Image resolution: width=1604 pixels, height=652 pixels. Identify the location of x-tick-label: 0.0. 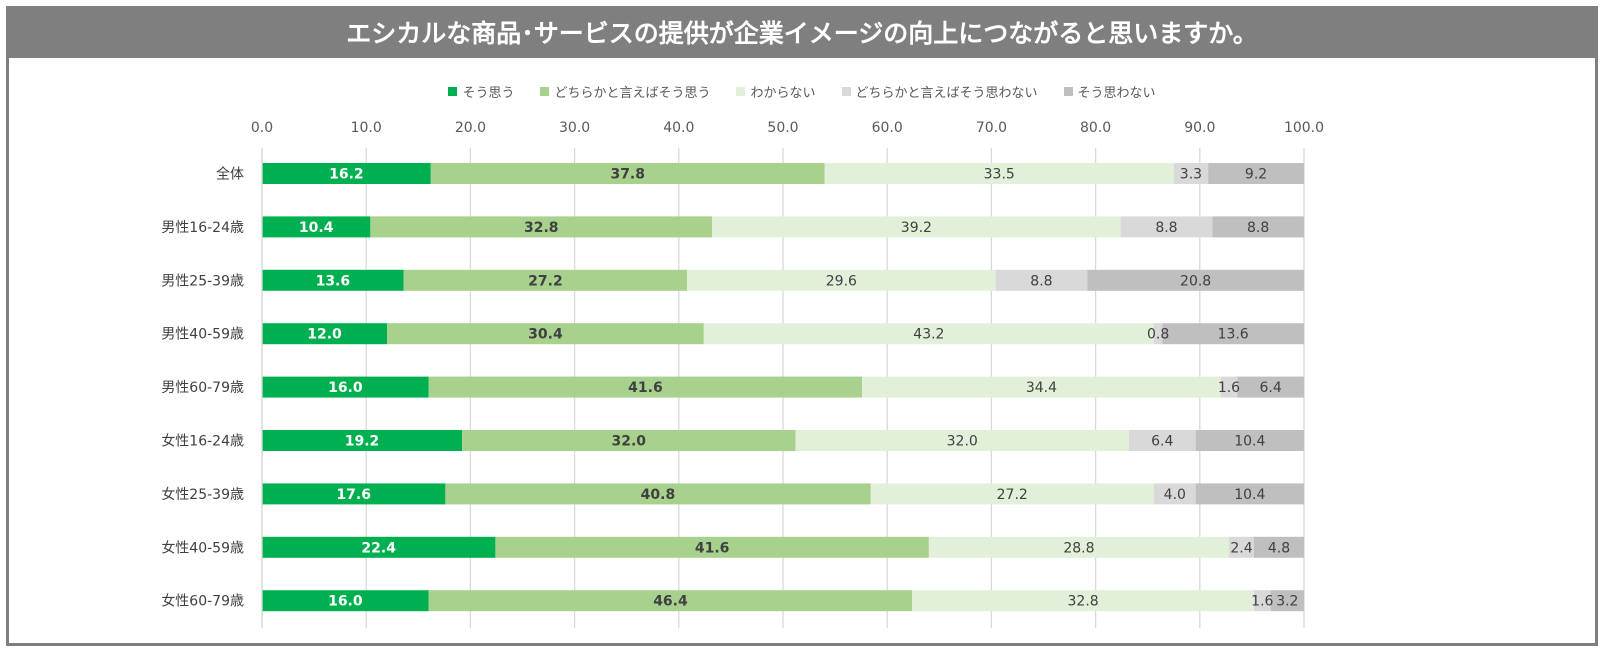
(262, 128).